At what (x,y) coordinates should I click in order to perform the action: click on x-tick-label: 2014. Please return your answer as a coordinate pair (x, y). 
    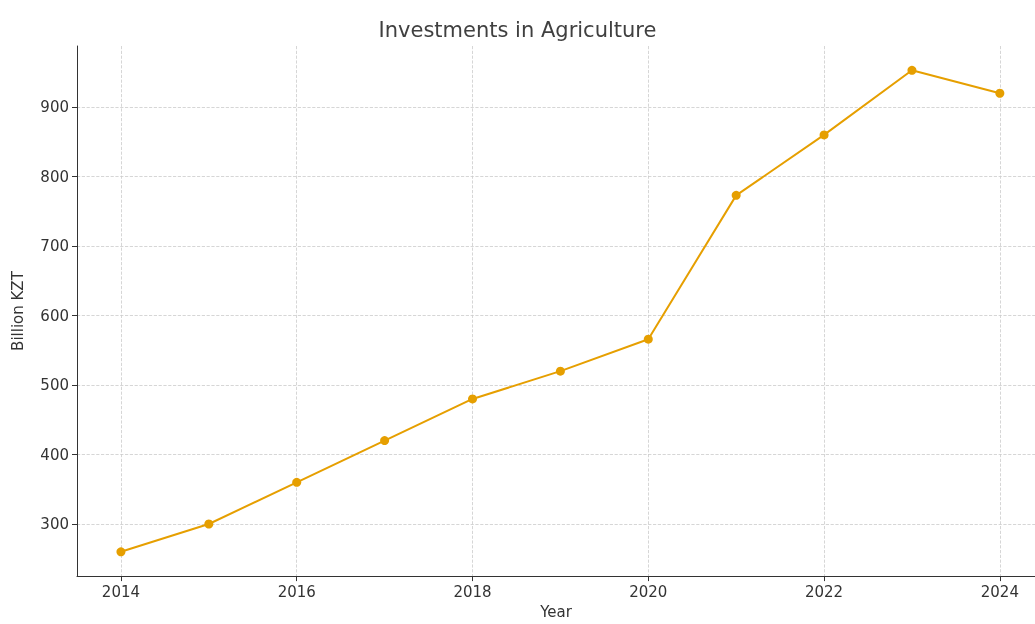
    Looking at the image, I should click on (121, 591).